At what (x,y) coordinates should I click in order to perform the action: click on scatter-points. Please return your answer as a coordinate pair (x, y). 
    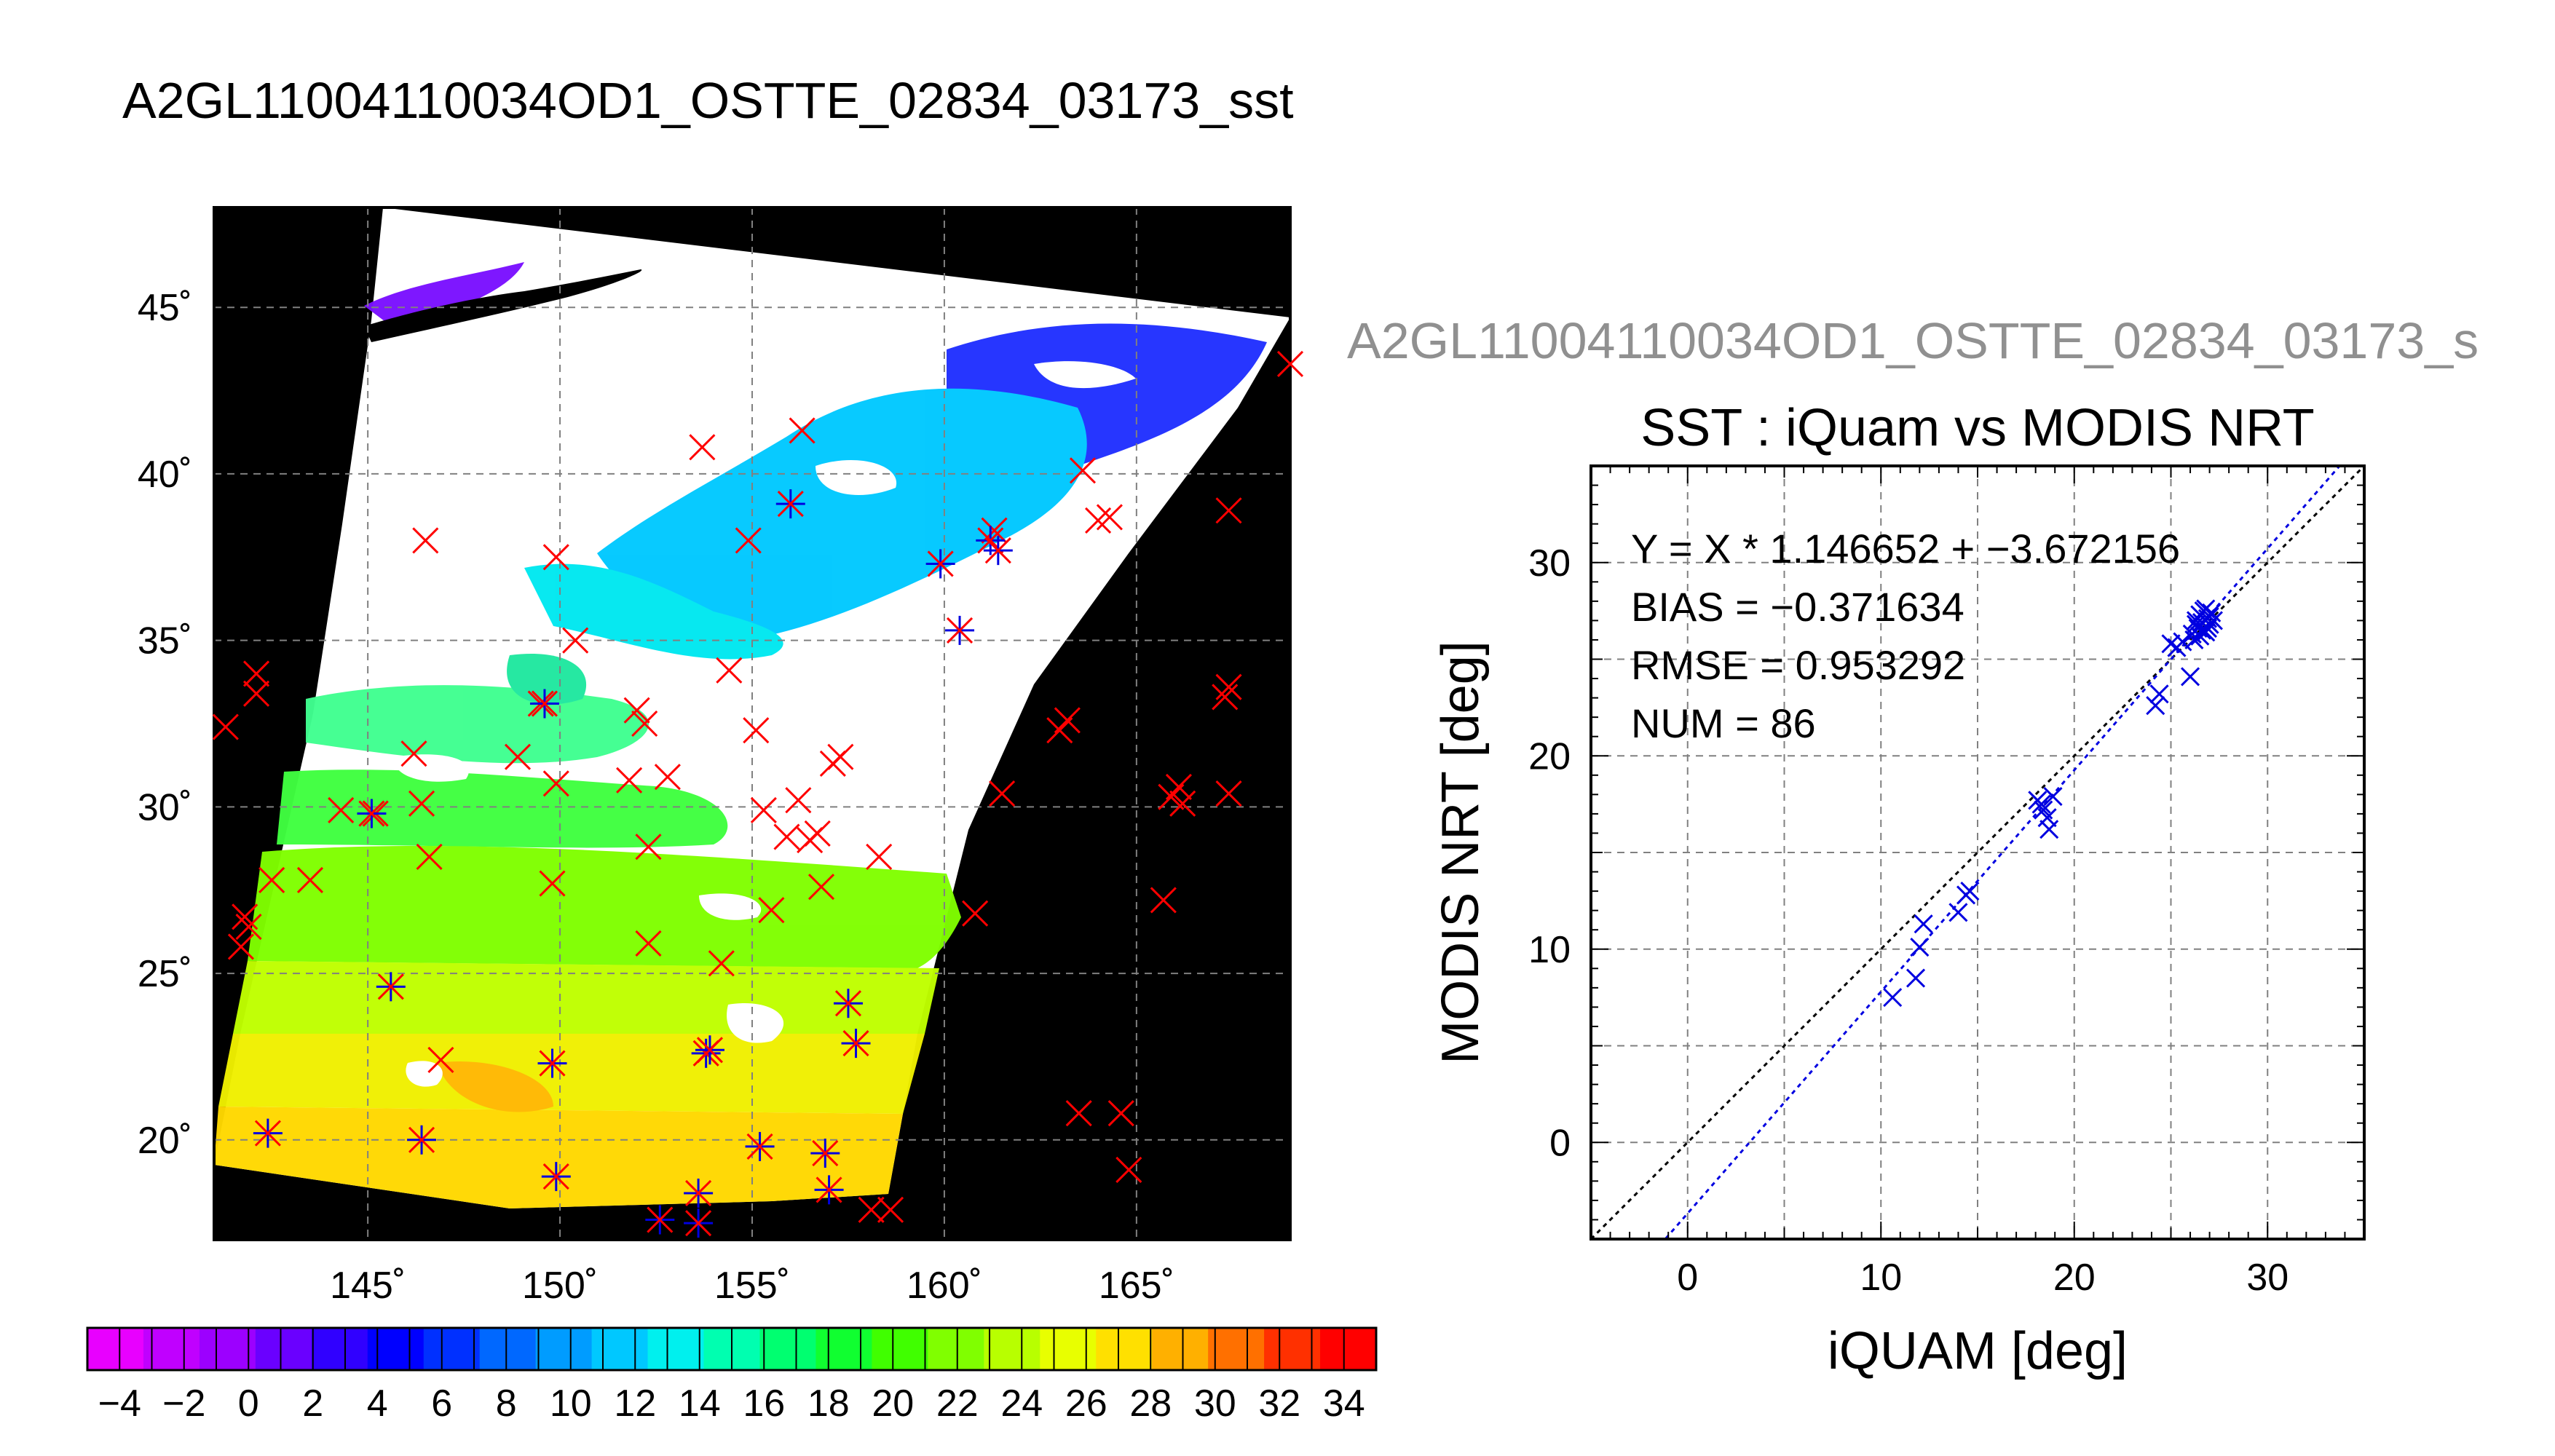
    Looking at the image, I should click on (2053, 803).